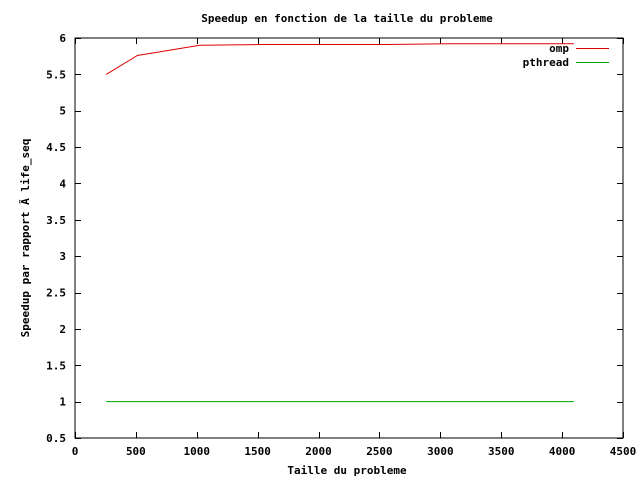  Describe the element at coordinates (62, 256) in the screenshot. I see `y-tick-label: 3` at that location.